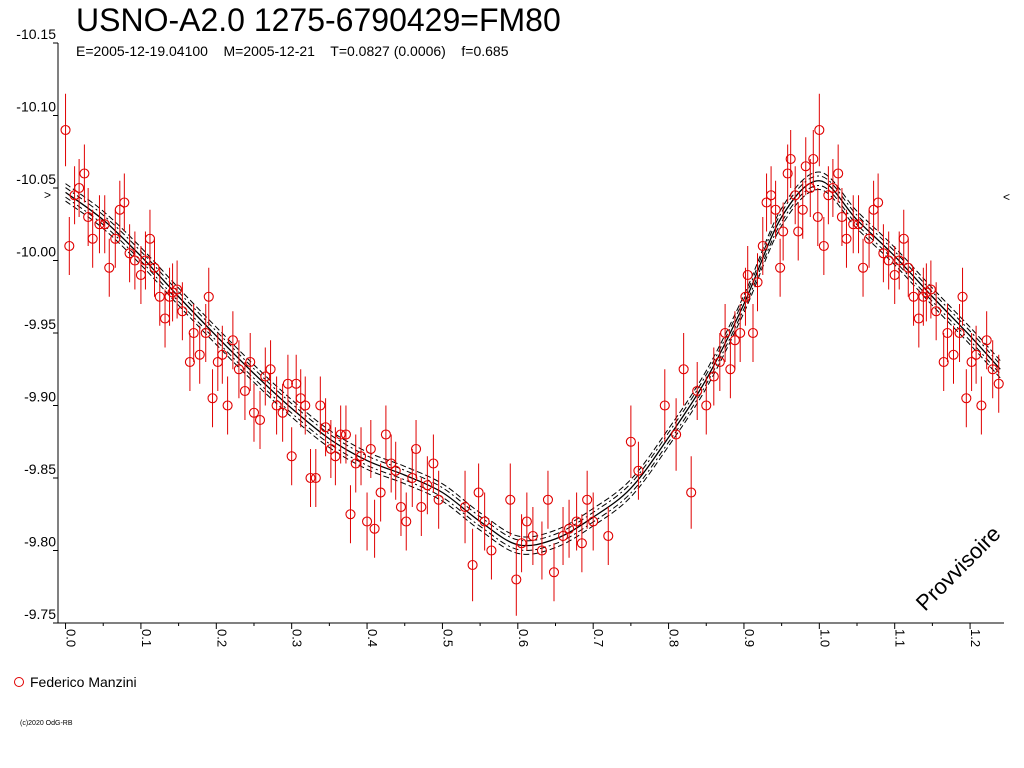 This screenshot has height=768, width=1024. What do you see at coordinates (975, 638) in the screenshot?
I see `x-tick-label: 1.2` at bounding box center [975, 638].